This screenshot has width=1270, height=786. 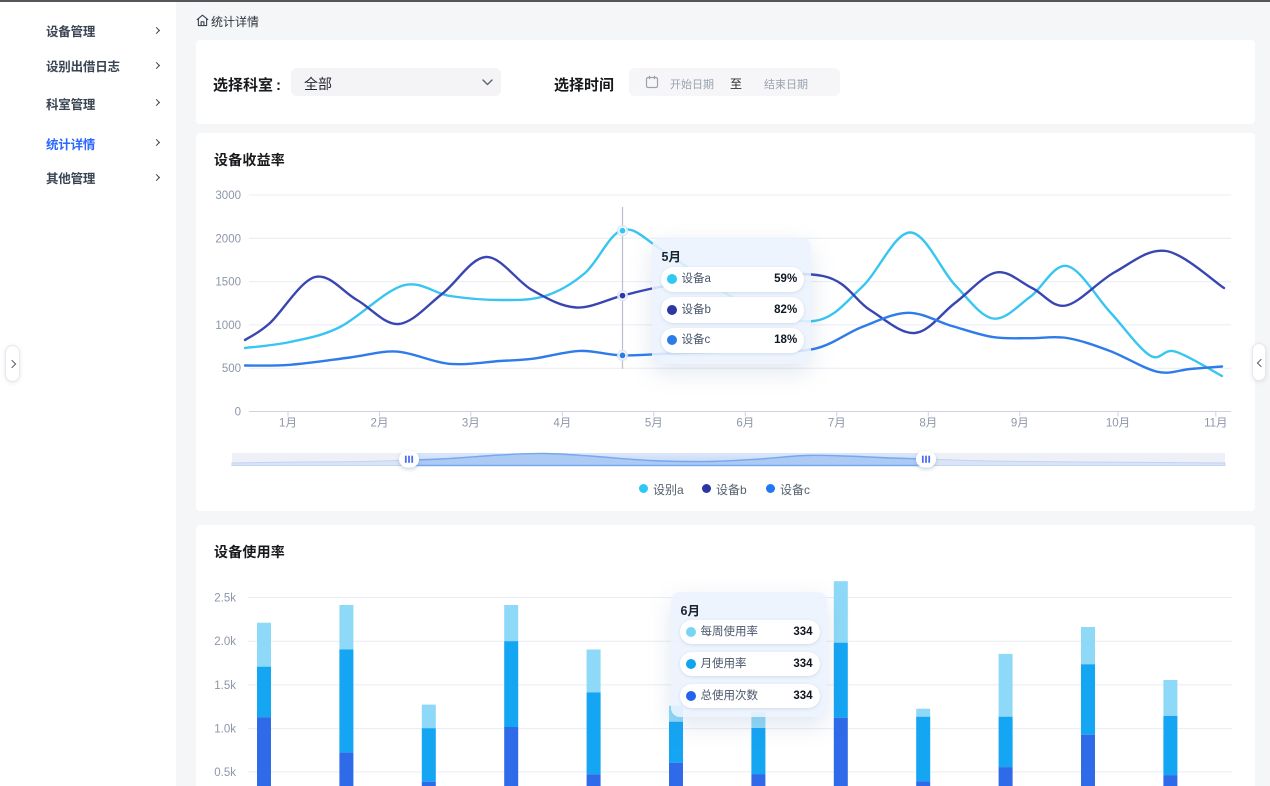 What do you see at coordinates (1020, 424) in the screenshot?
I see `svg-text: 9月` at bounding box center [1020, 424].